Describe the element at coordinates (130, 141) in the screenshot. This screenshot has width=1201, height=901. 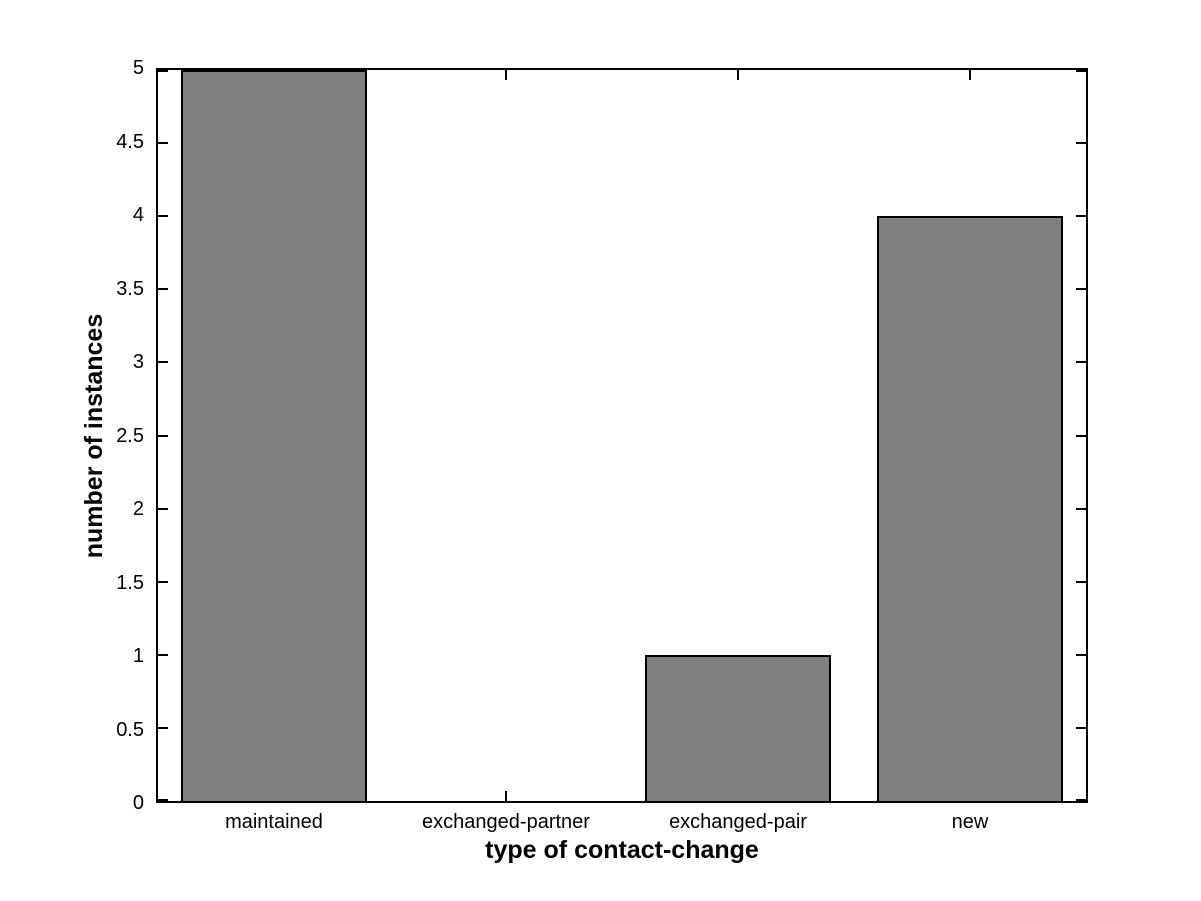
I see `y-tick-label: 4.5` at that location.